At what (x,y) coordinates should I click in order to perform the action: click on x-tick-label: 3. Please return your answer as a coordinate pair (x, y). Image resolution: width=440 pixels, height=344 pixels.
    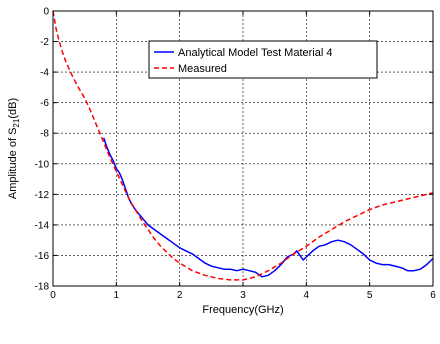
    Looking at the image, I should click on (243, 295).